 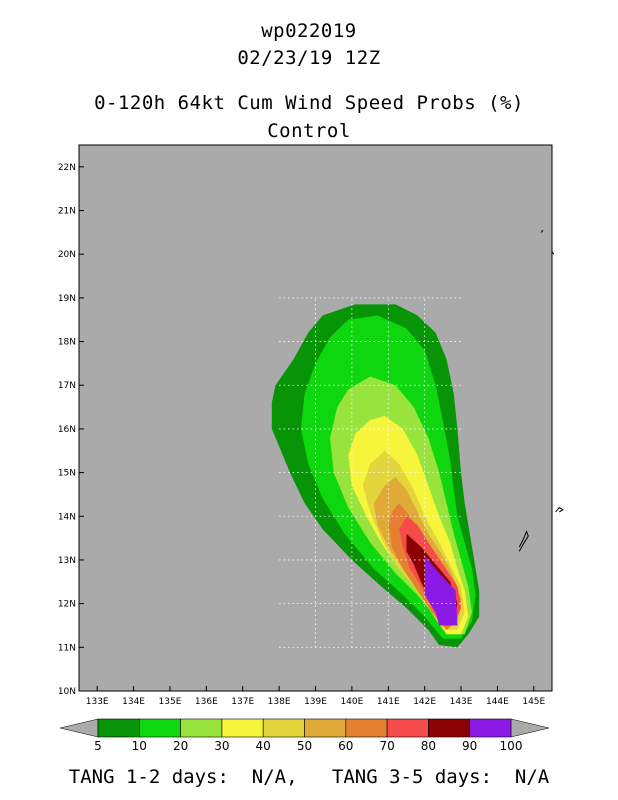 I want to click on colorbar-min-arrow, so click(x=79, y=728).